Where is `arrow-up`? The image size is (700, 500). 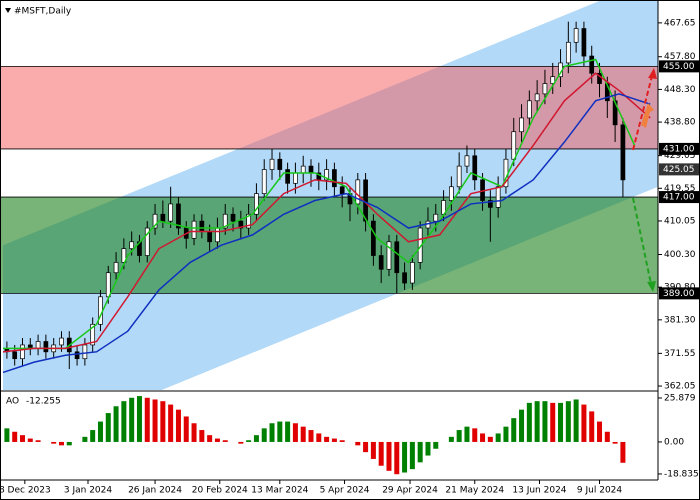
arrow-up is located at coordinates (642, 113).